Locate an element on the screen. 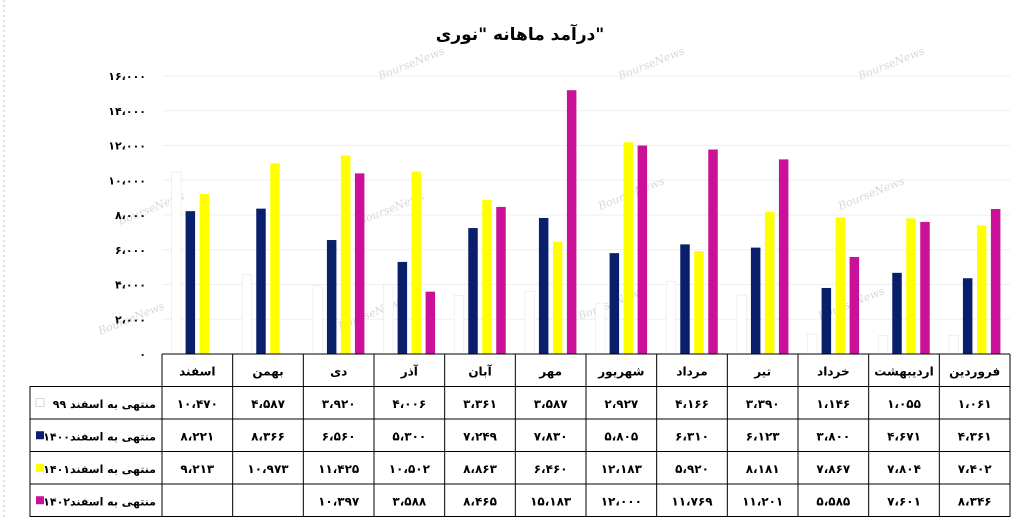 The height and width of the screenshot is (520, 1023). chart-title: درآمد ماهانه "نوری" is located at coordinates (520, 34).